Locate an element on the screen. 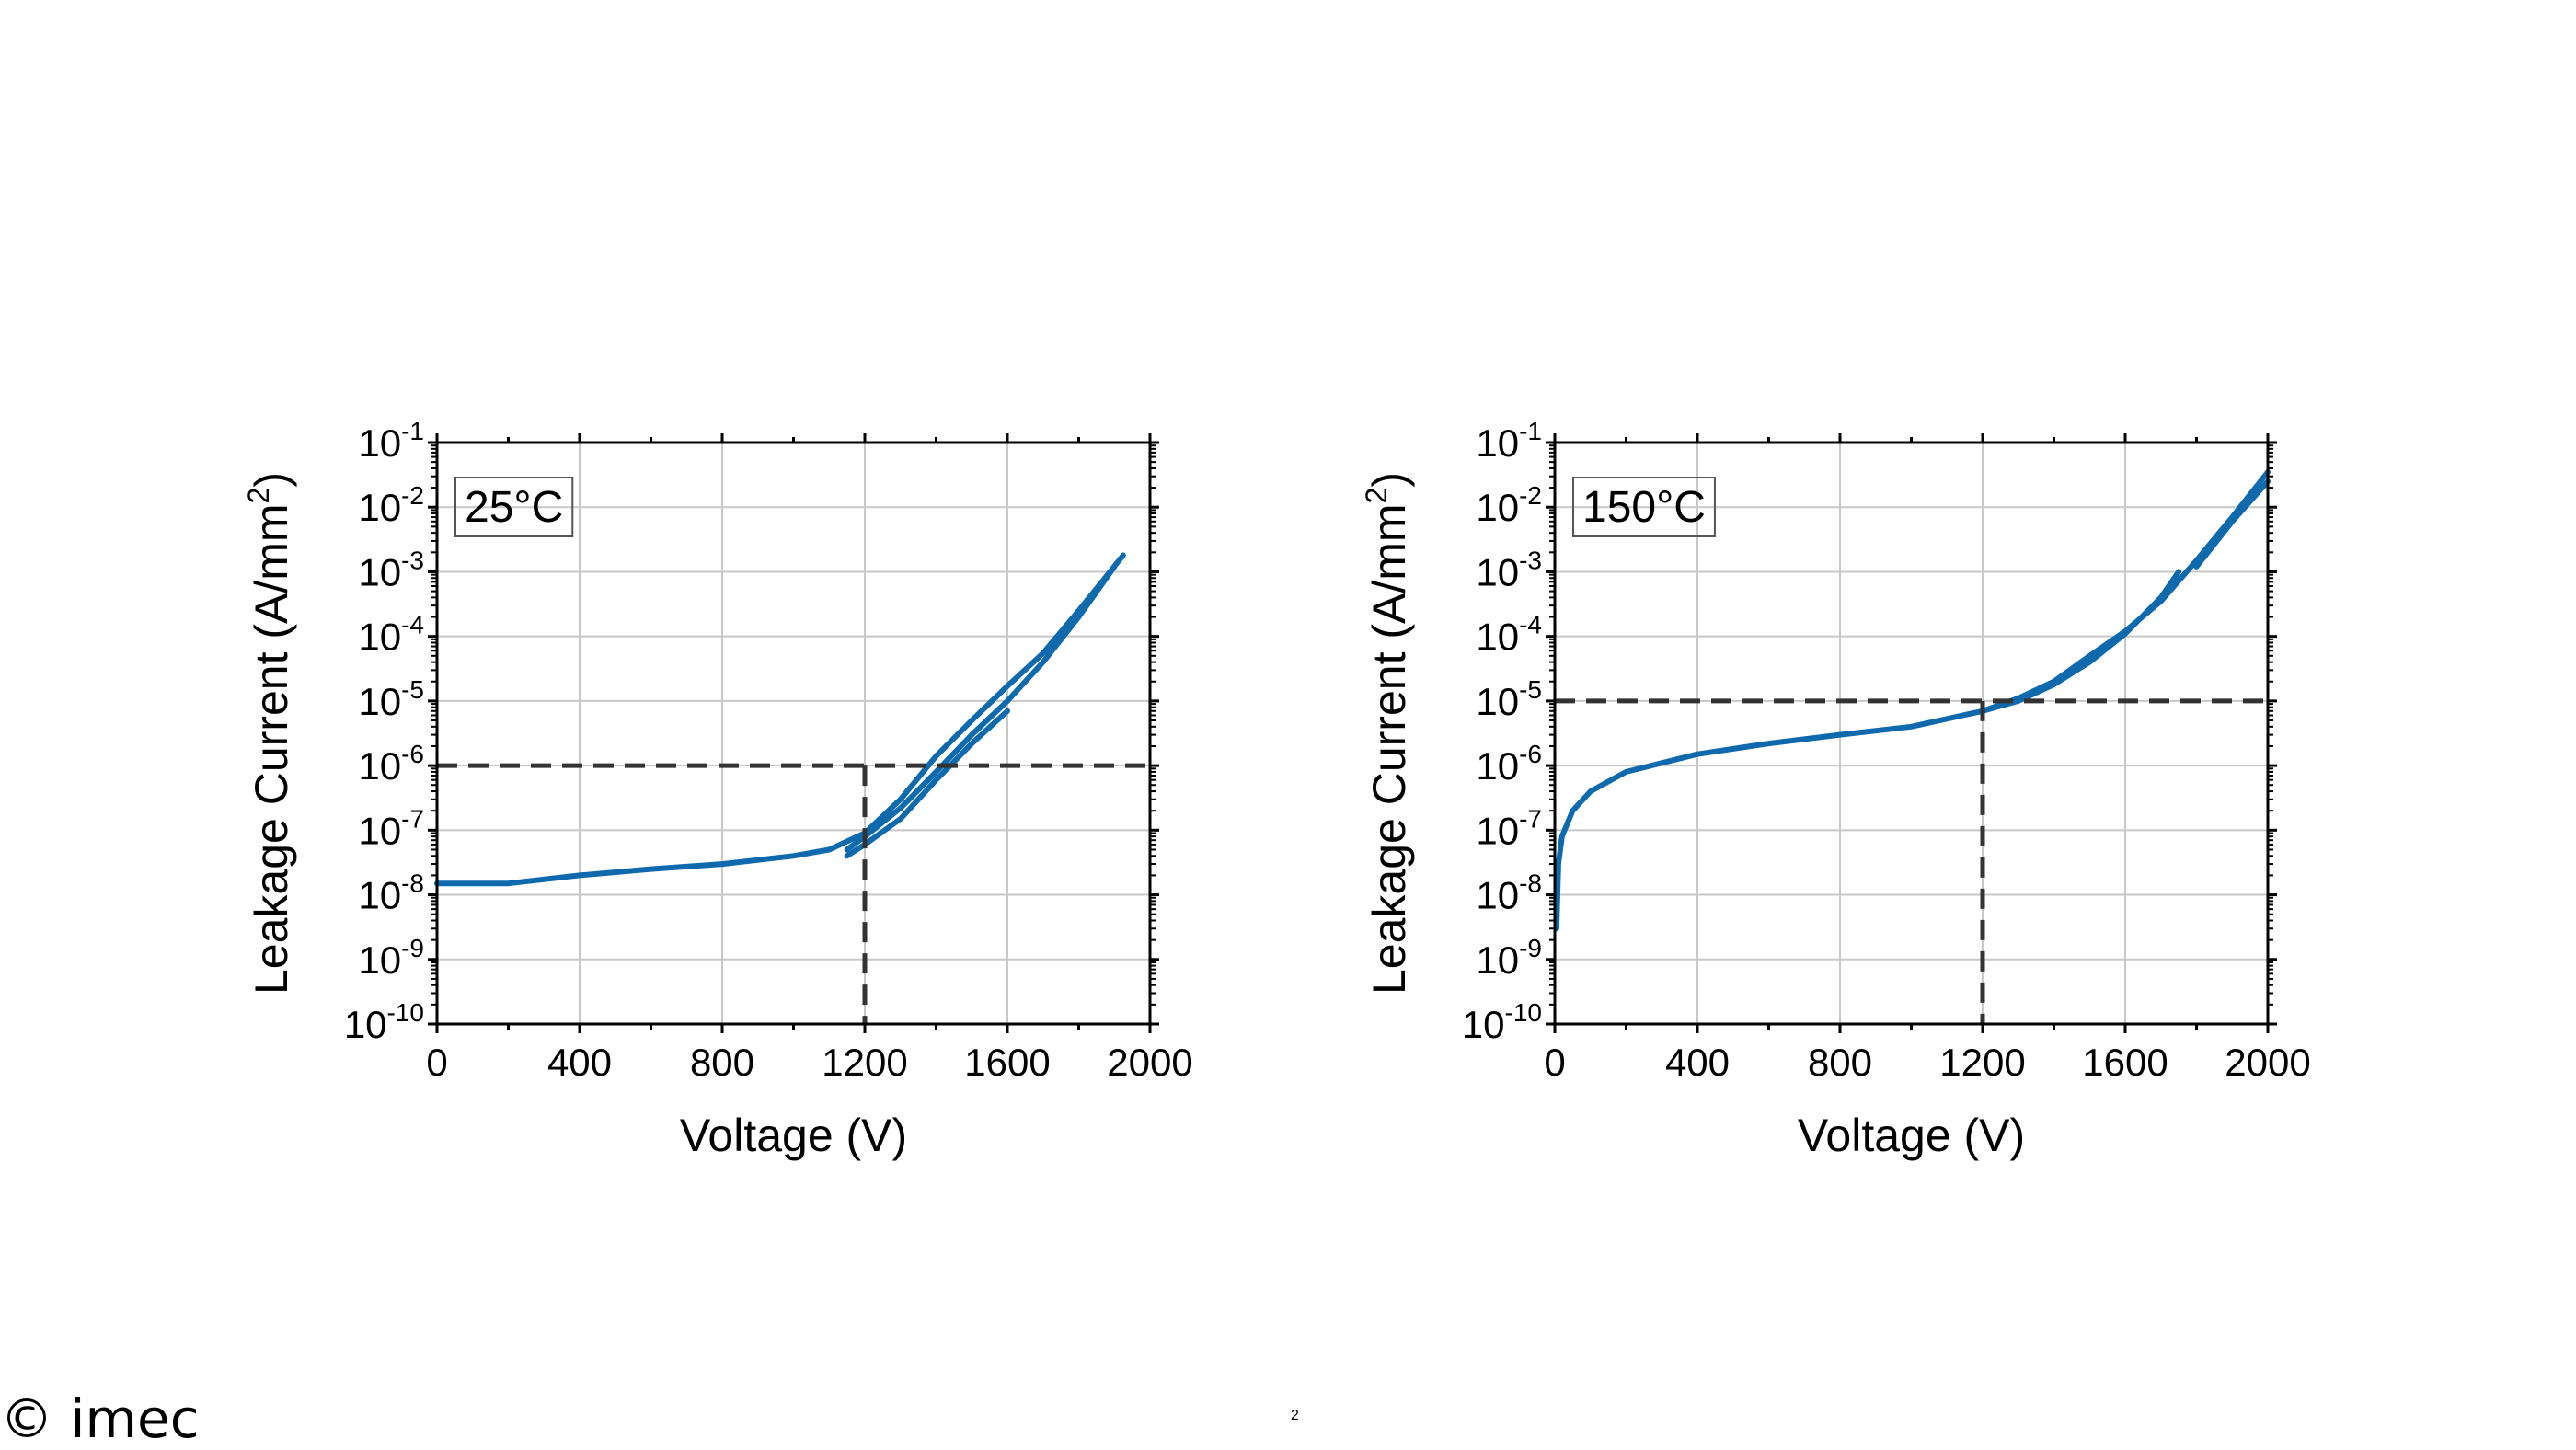  x-tick-label: 400 is located at coordinates (579, 1063).